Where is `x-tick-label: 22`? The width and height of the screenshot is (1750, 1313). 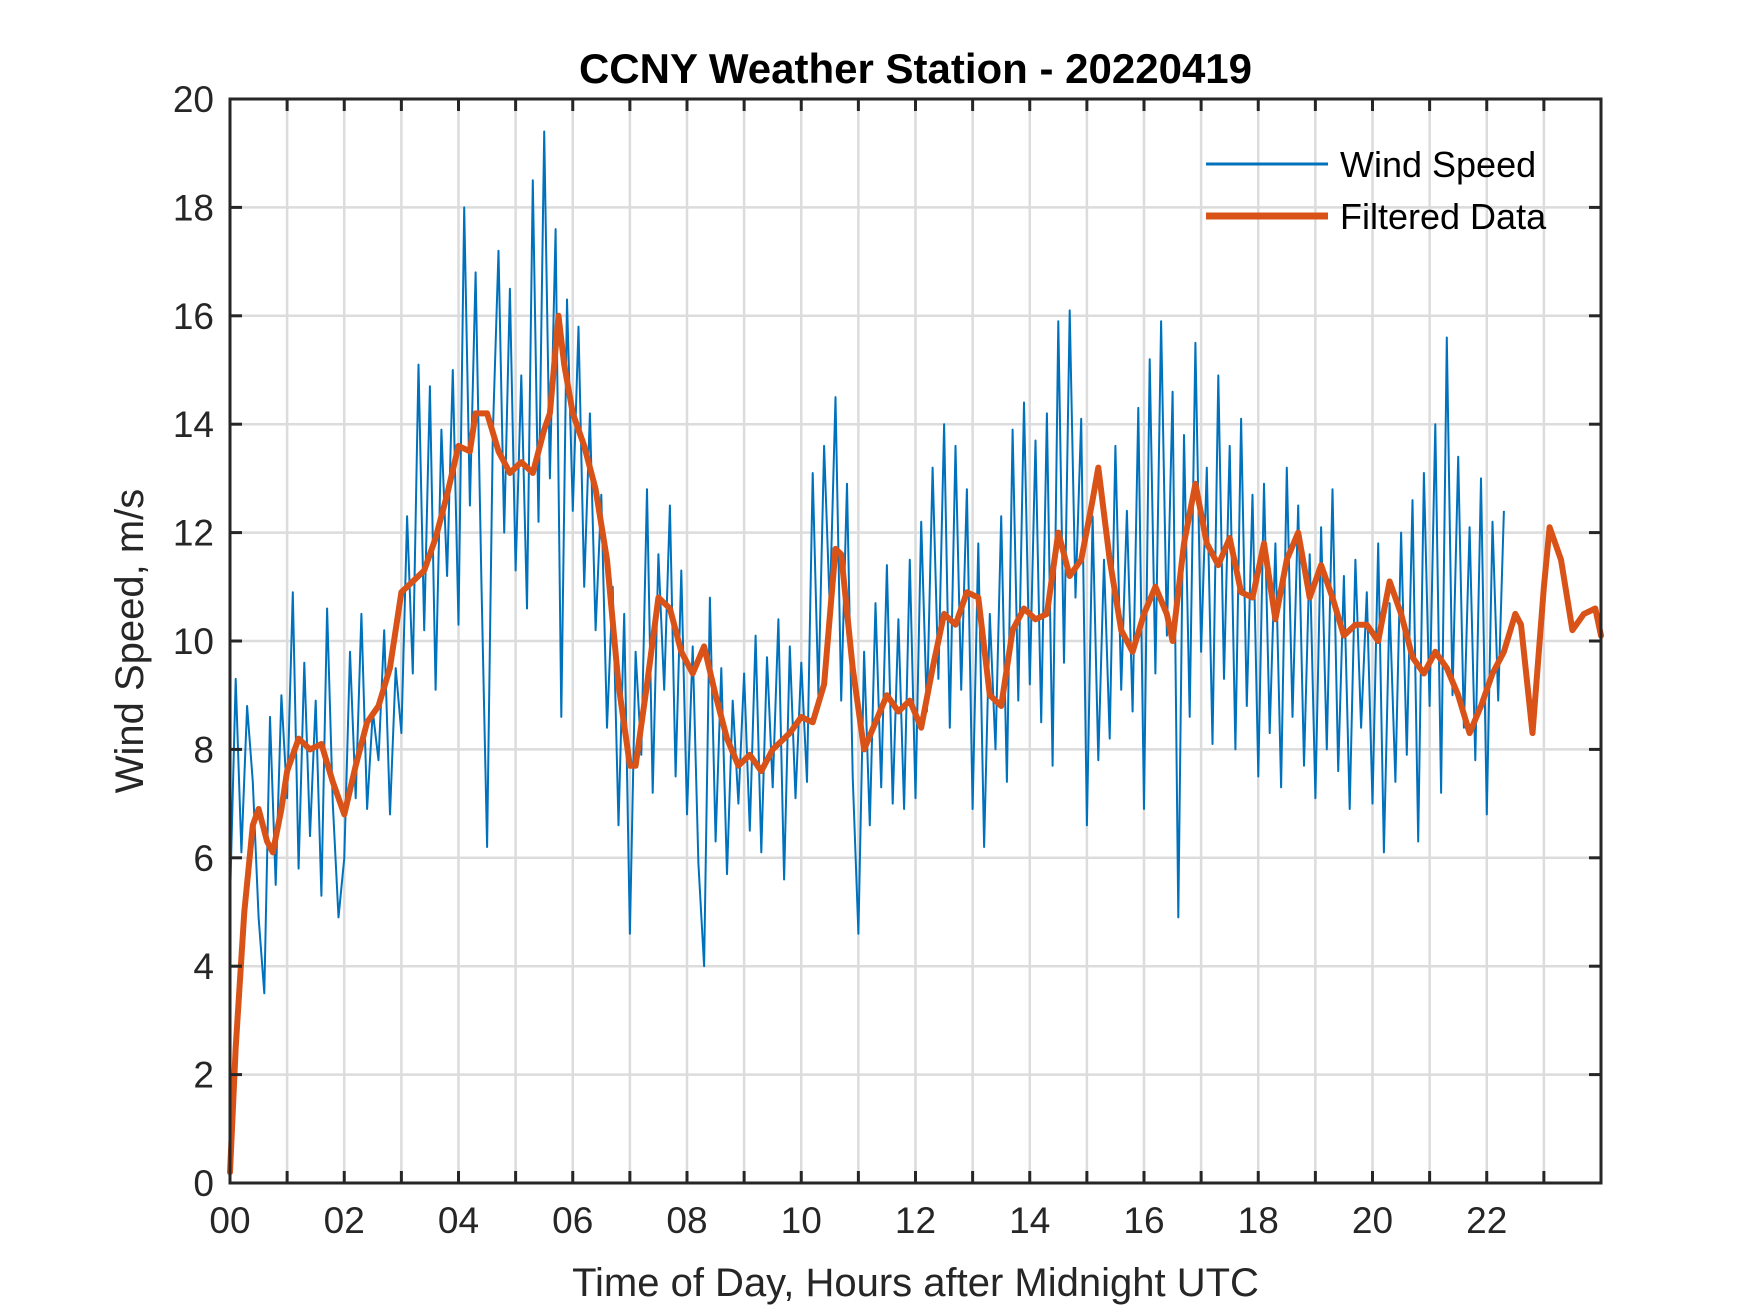
x-tick-label: 22 is located at coordinates (1486, 1220).